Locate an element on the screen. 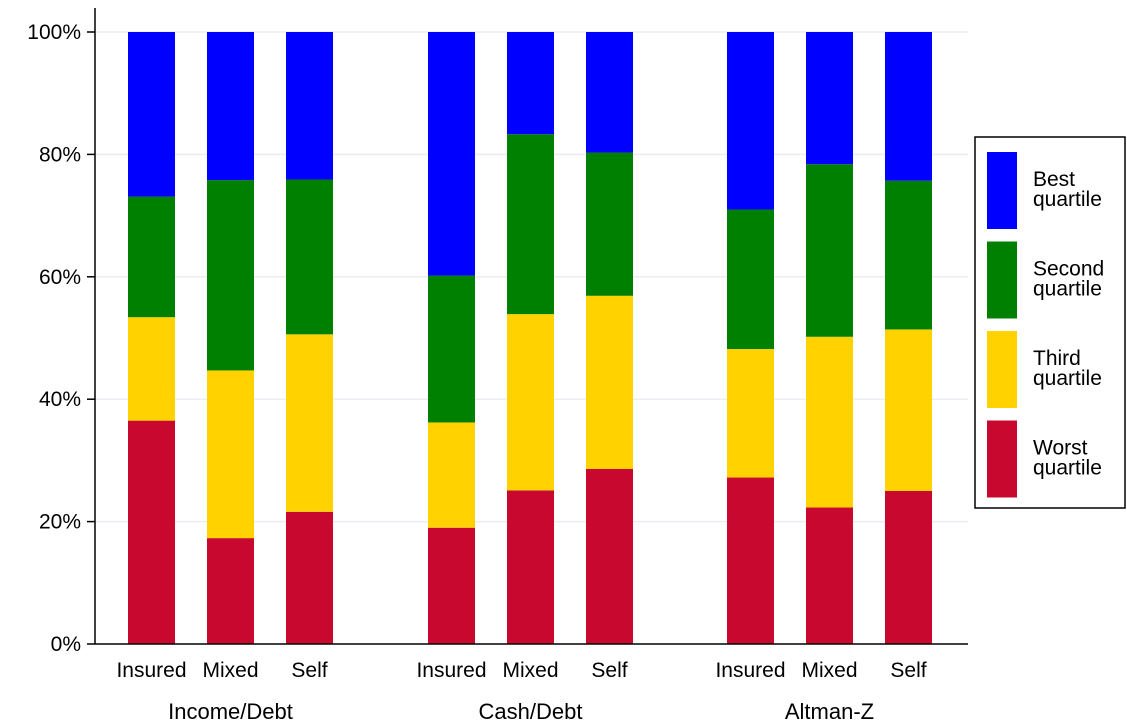  bar-cash-debt-self-third-quartile is located at coordinates (609, 382).